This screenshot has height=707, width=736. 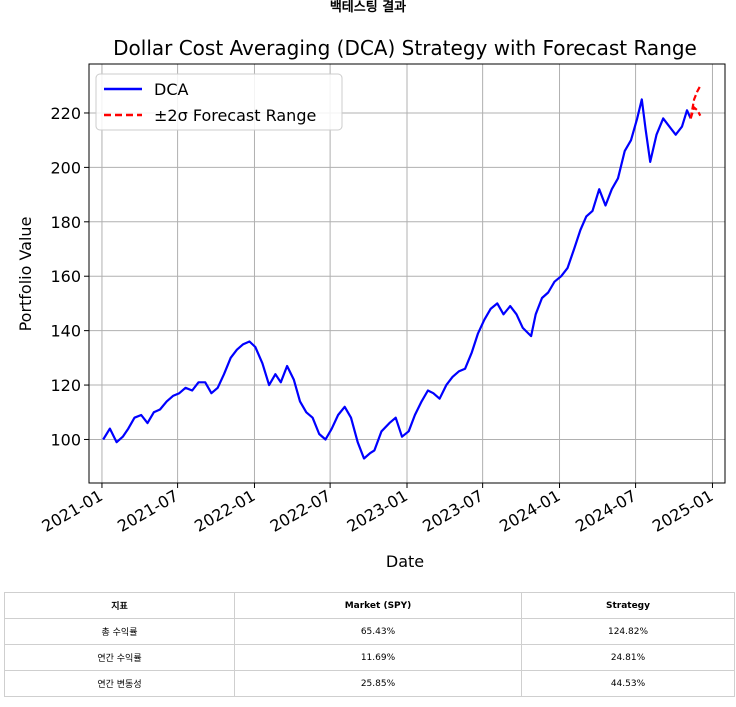 I want to click on x-tick-label: 2024-01, so click(x=529, y=511).